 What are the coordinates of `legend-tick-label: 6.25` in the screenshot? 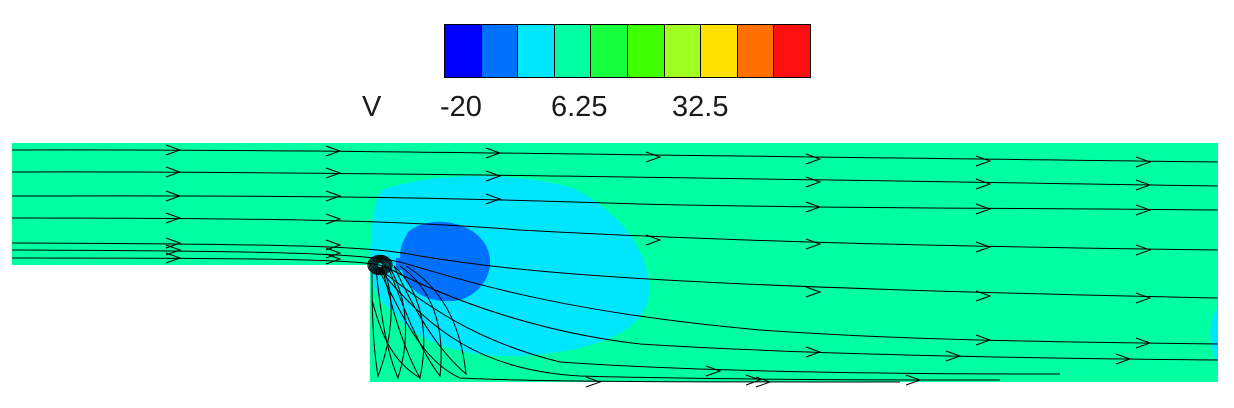 It's located at (579, 107).